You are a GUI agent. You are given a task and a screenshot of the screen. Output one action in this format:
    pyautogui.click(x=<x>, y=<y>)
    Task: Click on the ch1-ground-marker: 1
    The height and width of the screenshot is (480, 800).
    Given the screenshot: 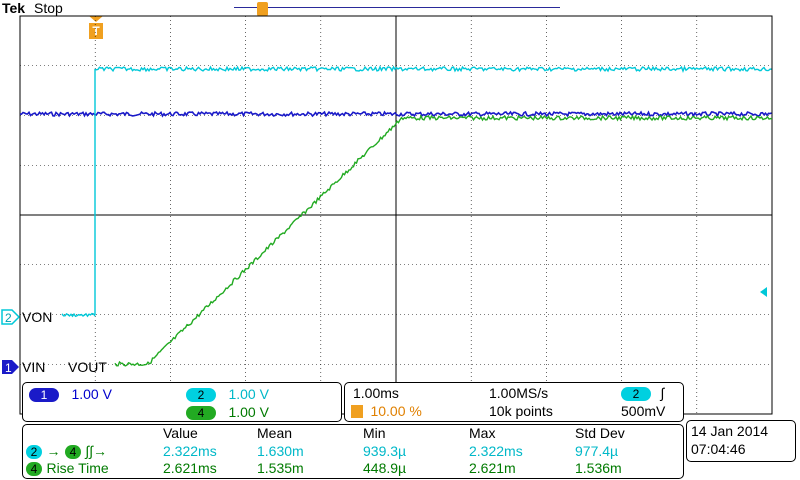 What is the action you would take?
    pyautogui.click(x=11, y=369)
    